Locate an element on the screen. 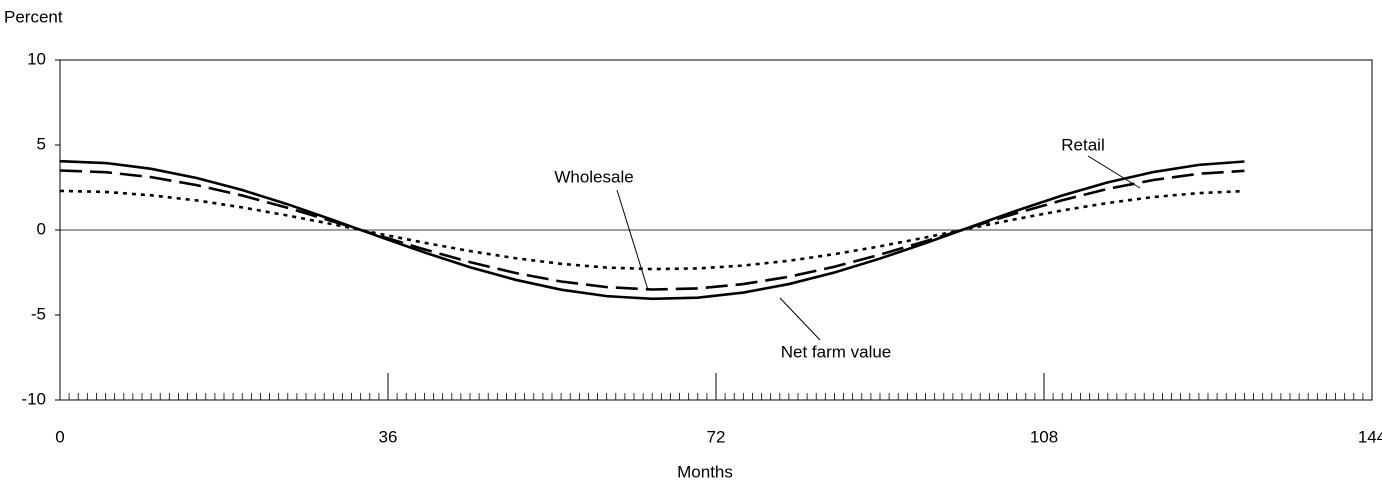 Image resolution: width=1382 pixels, height=494 pixels. x-tick-label: 144 is located at coordinates (1370, 436).